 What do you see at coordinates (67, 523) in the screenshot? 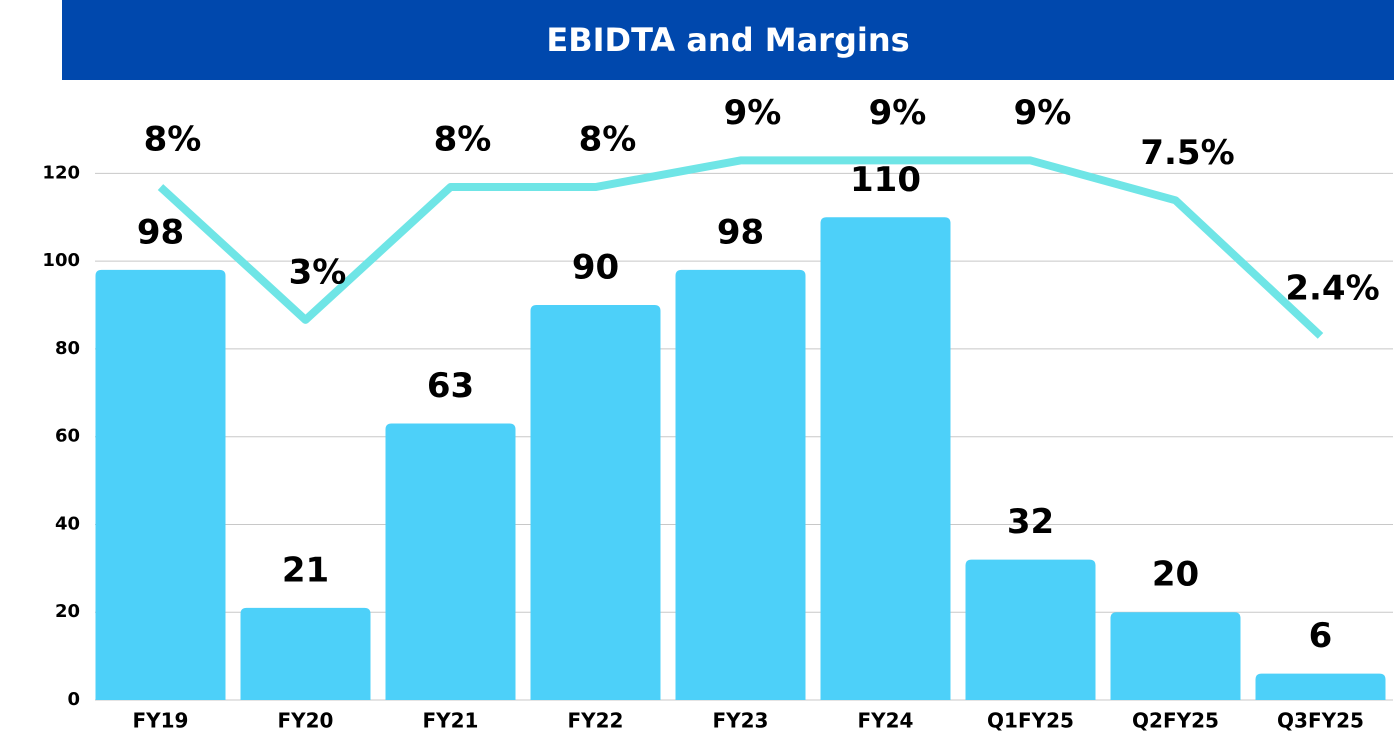
I see `y-tick-label: 40` at bounding box center [67, 523].